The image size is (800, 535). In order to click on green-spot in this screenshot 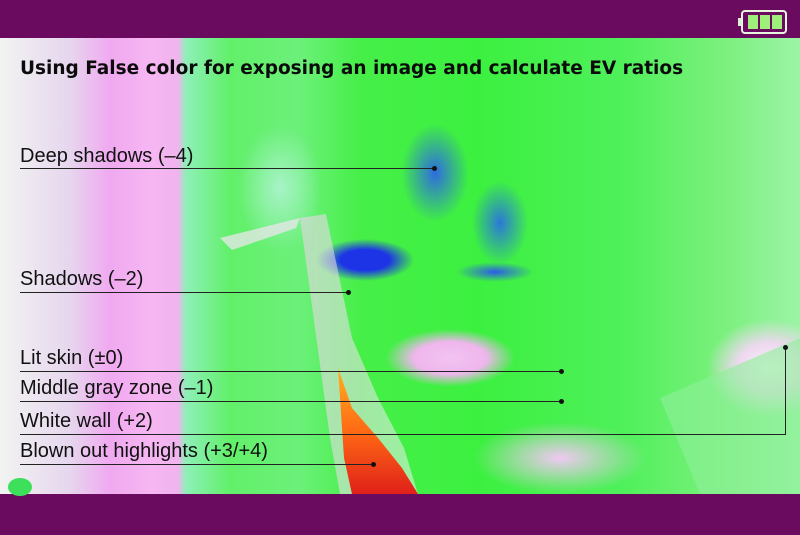, I will do `click(20, 487)`.